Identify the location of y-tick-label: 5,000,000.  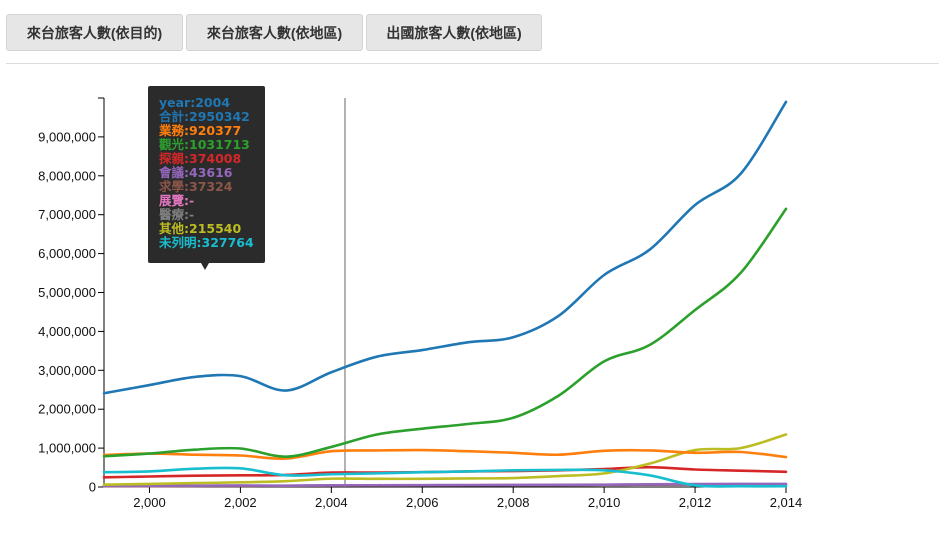
(67, 292).